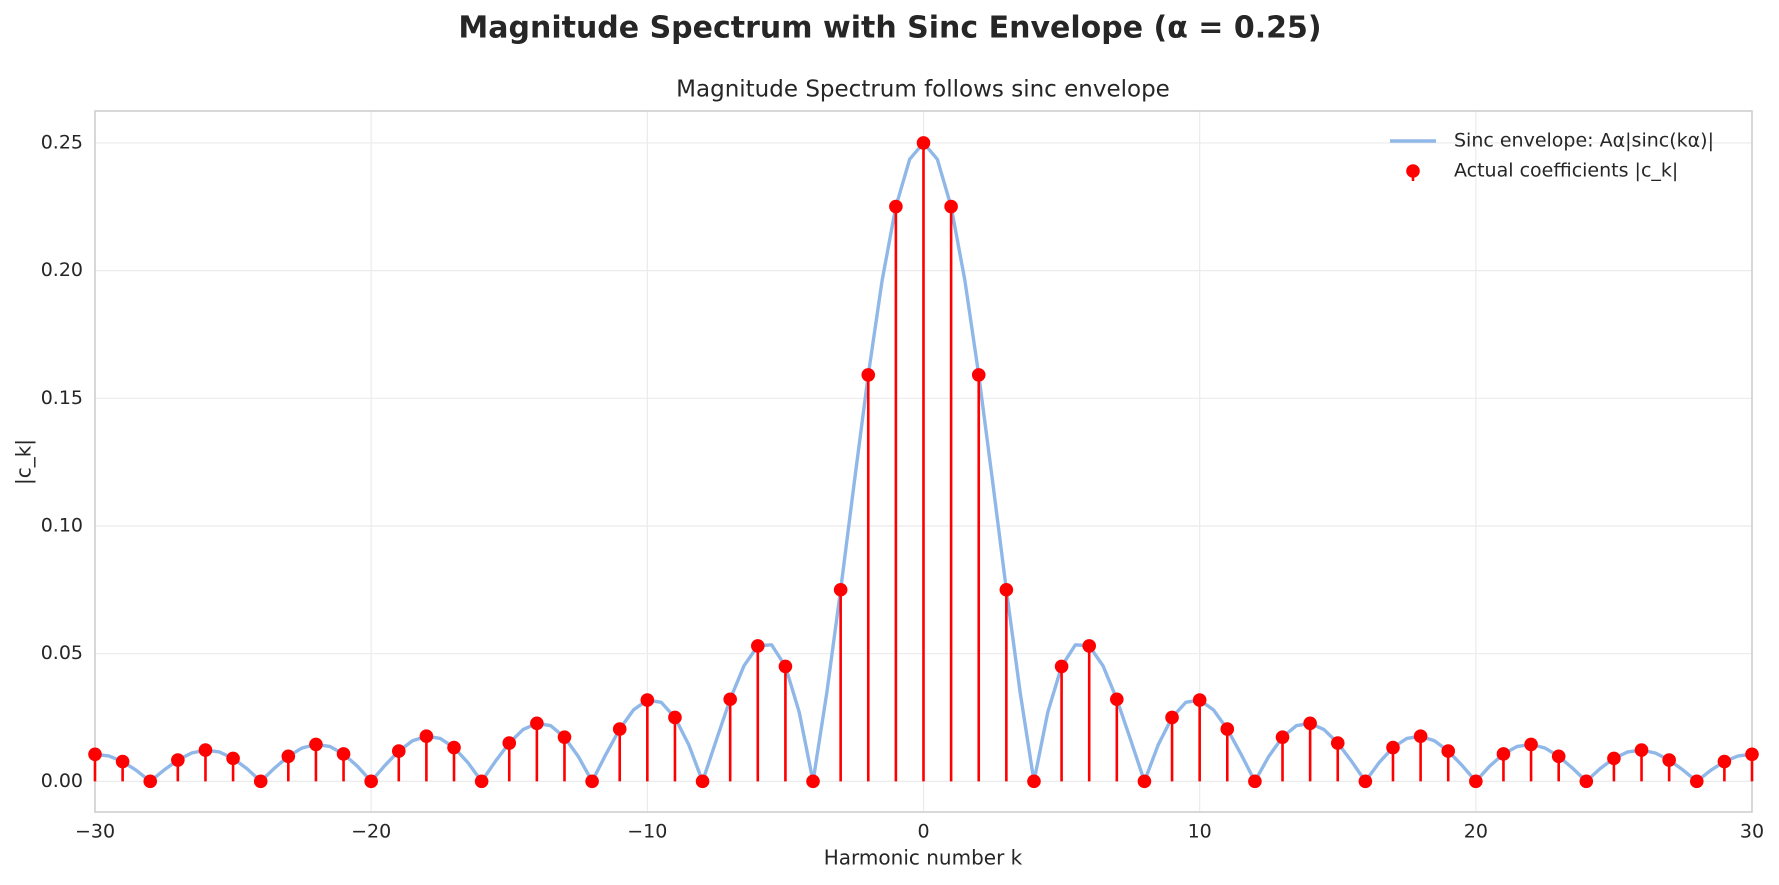 This screenshot has height=885, width=1779. I want to click on legend-label: Sinc envelope: Aα|sinc(kα)|, so click(1584, 141).